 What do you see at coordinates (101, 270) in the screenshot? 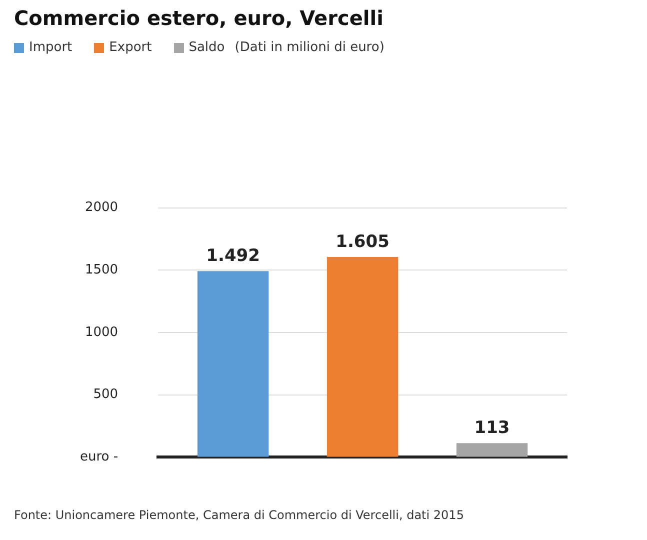
I see `y-tick-label: 1500` at bounding box center [101, 270].